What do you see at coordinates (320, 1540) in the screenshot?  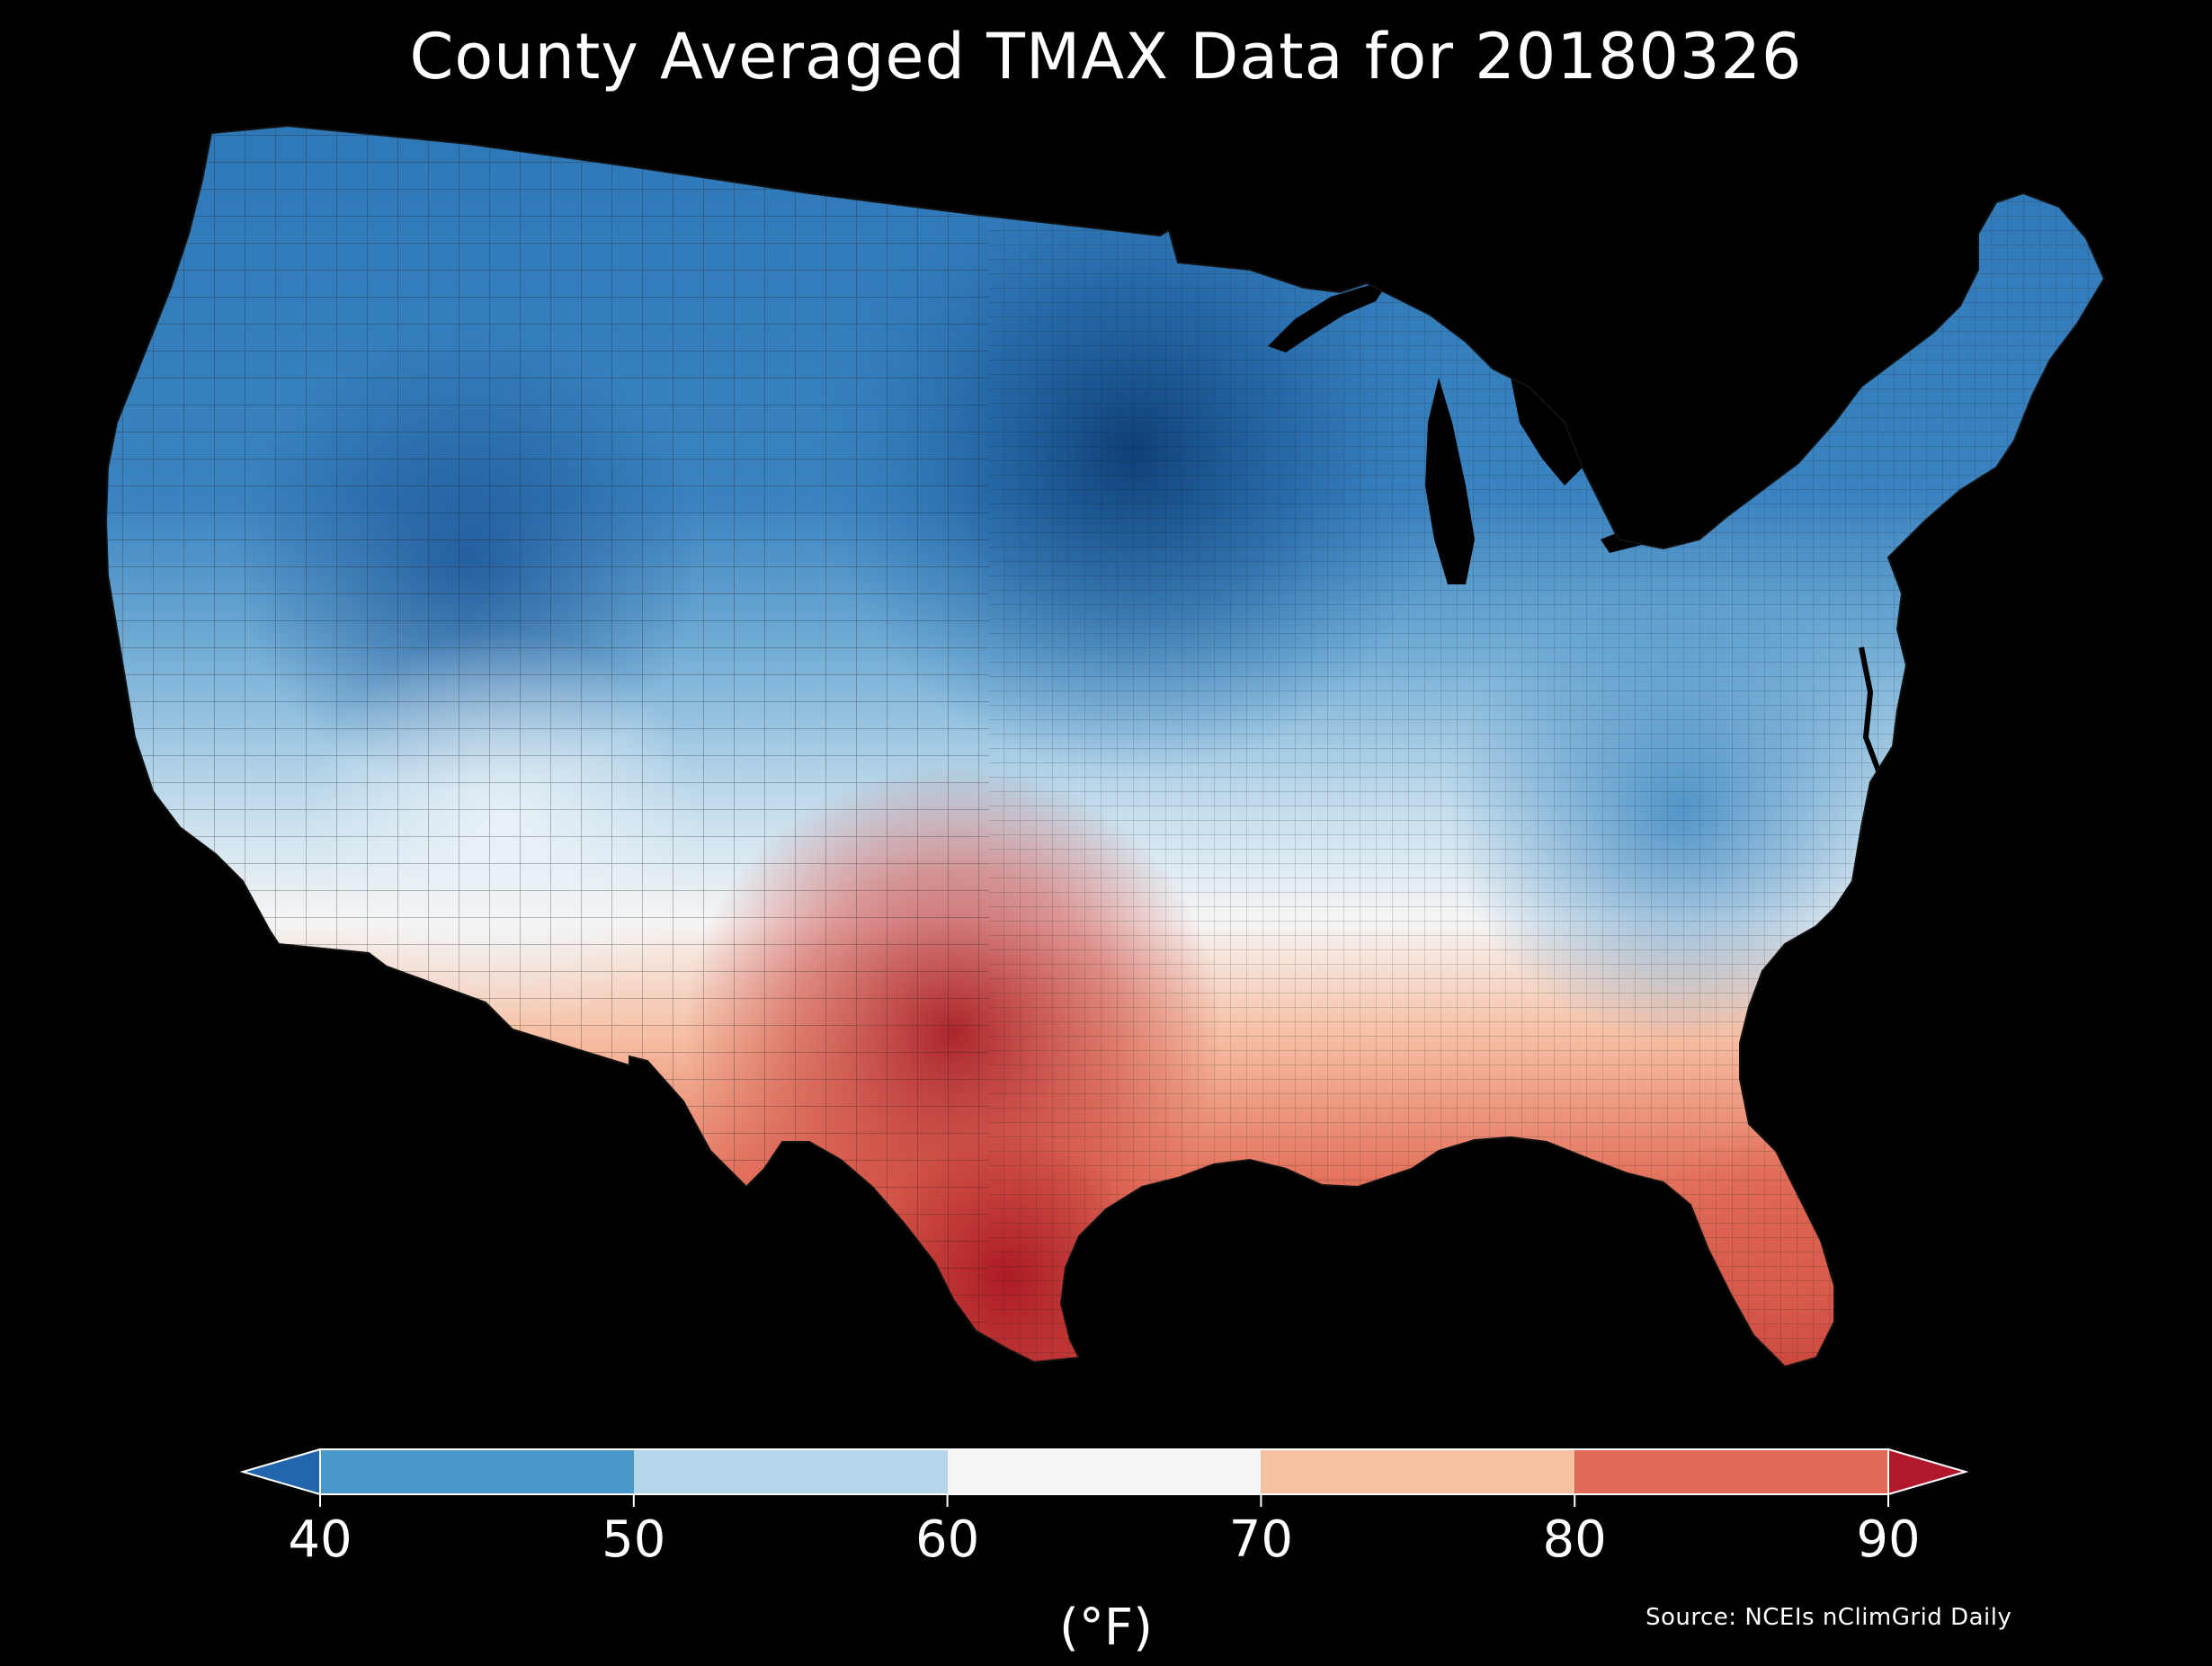 I see `colorbar-tick-label: 40` at bounding box center [320, 1540].